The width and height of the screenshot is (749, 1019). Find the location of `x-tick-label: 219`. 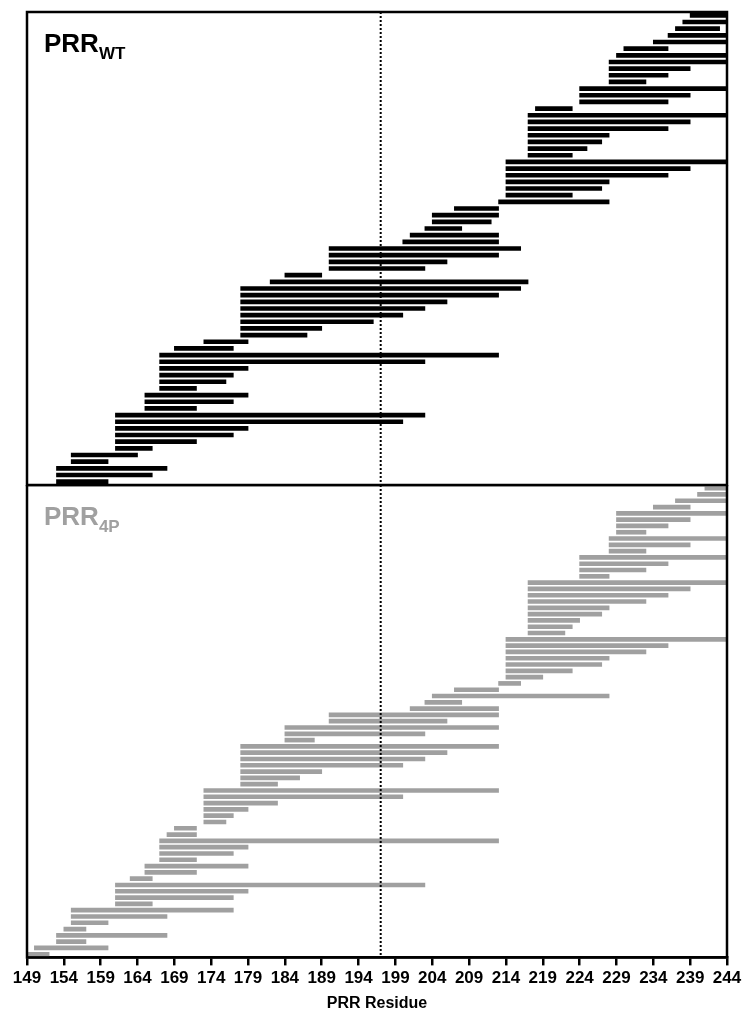

x-tick-label: 219 is located at coordinates (542, 978).